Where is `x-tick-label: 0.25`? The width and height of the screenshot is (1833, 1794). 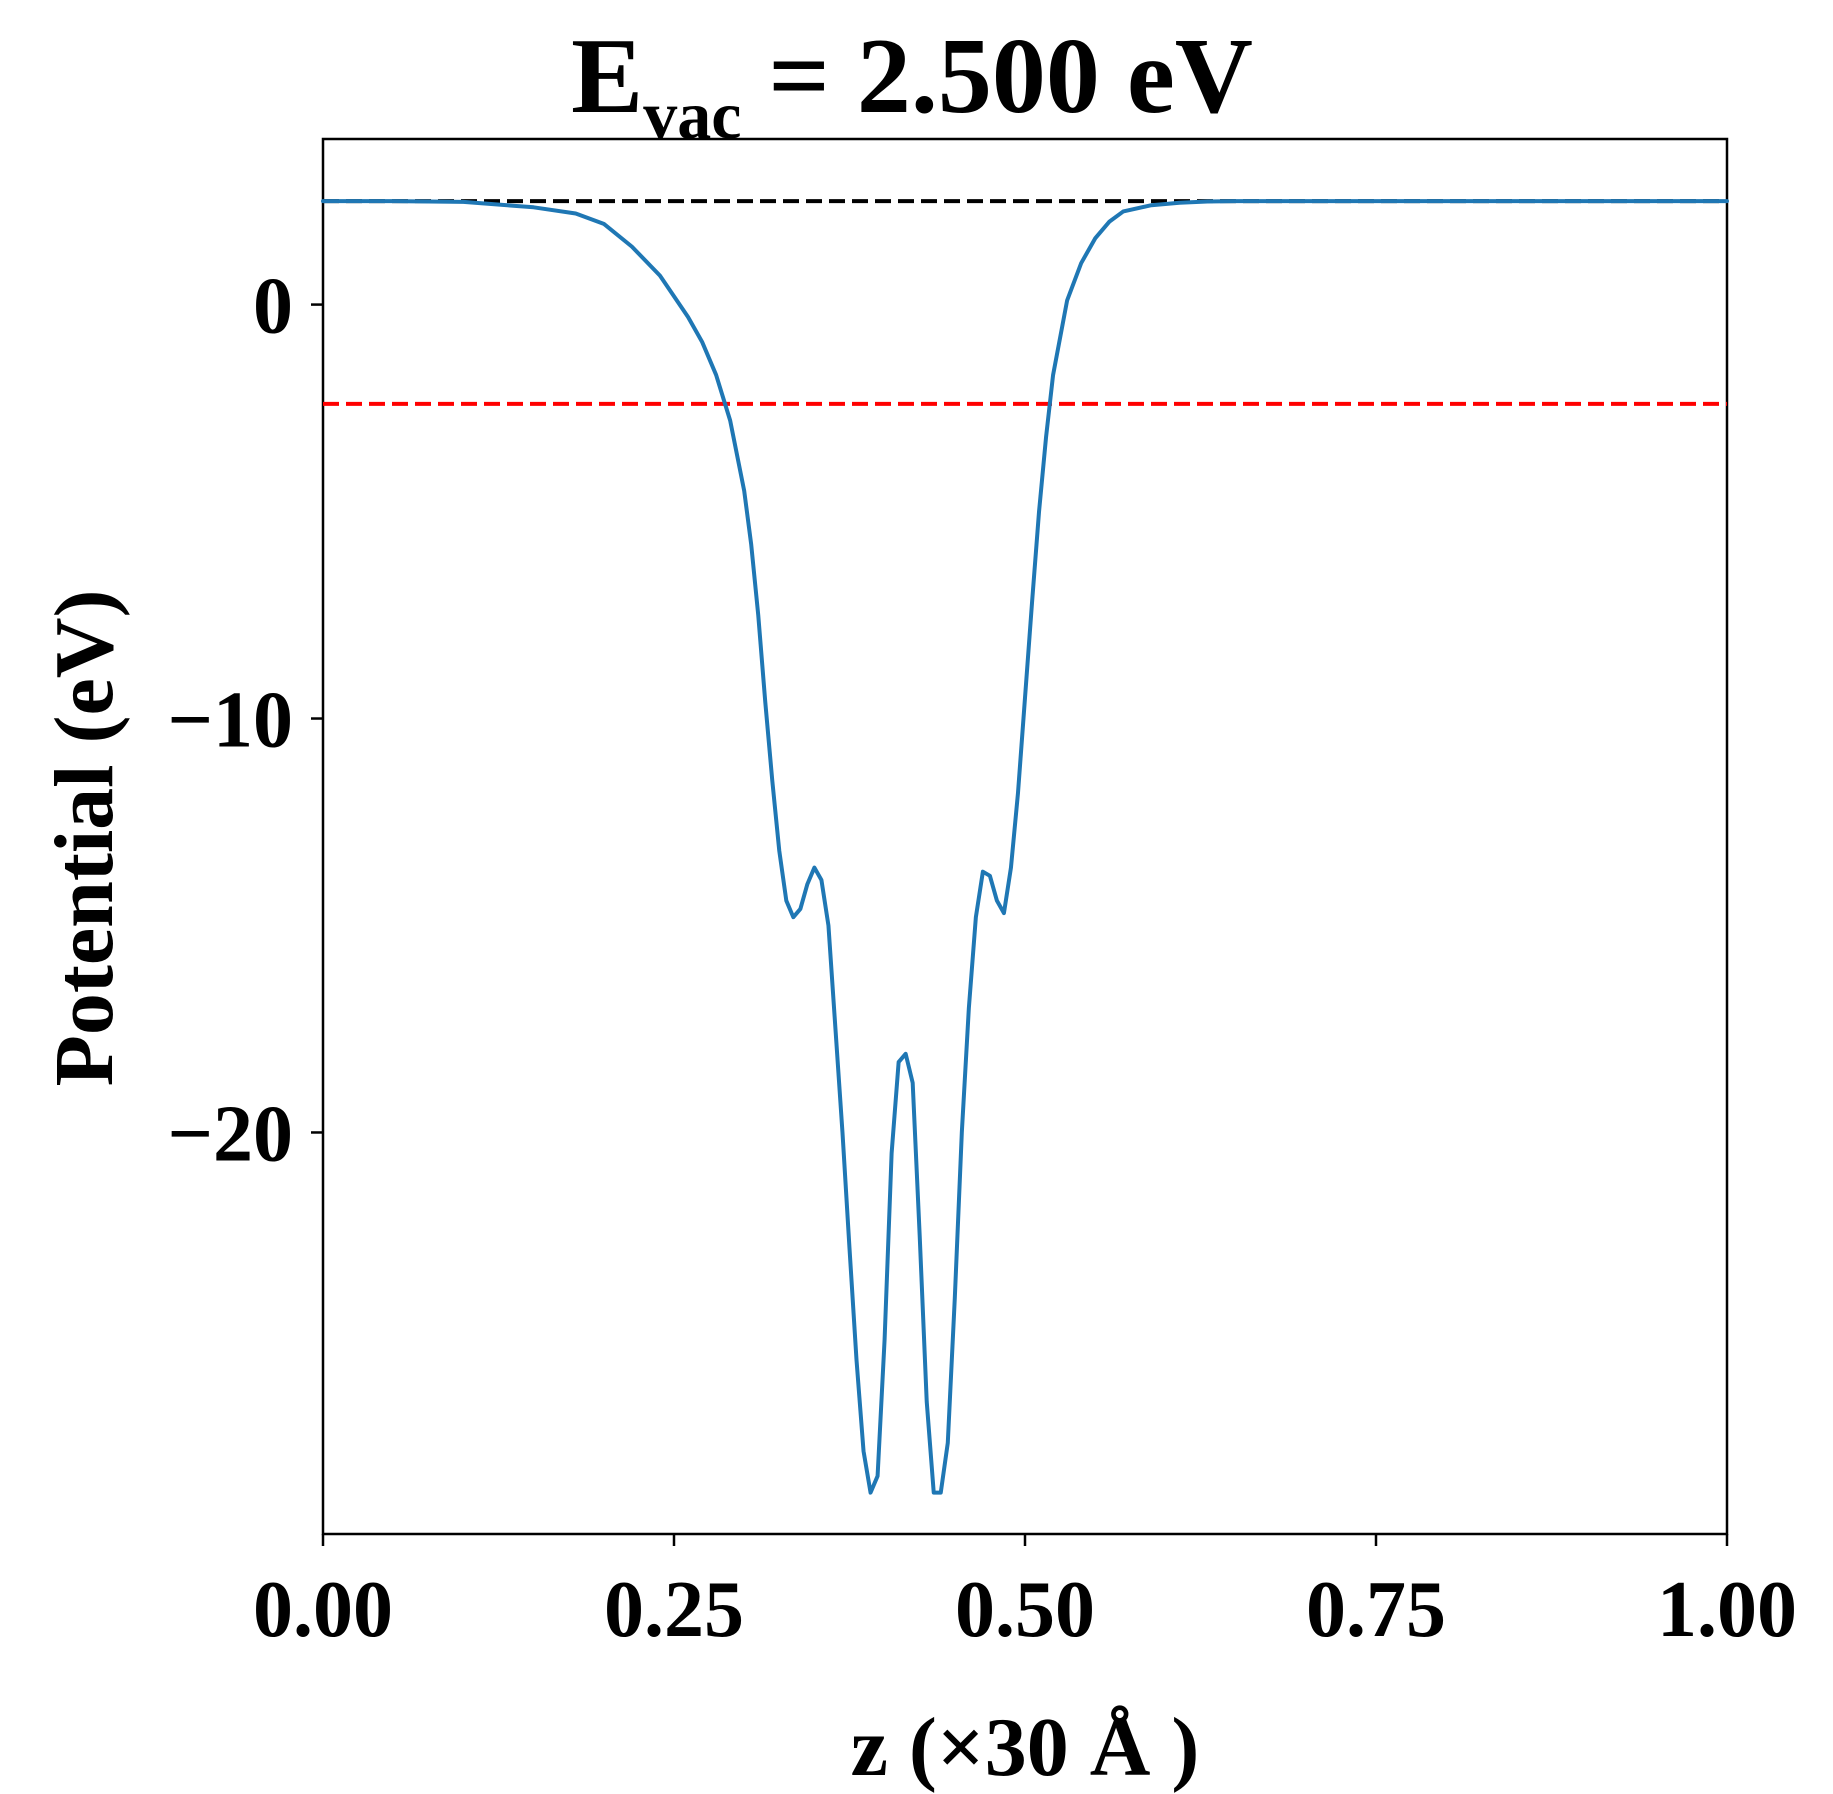
x-tick-label: 0.25 is located at coordinates (674, 1610).